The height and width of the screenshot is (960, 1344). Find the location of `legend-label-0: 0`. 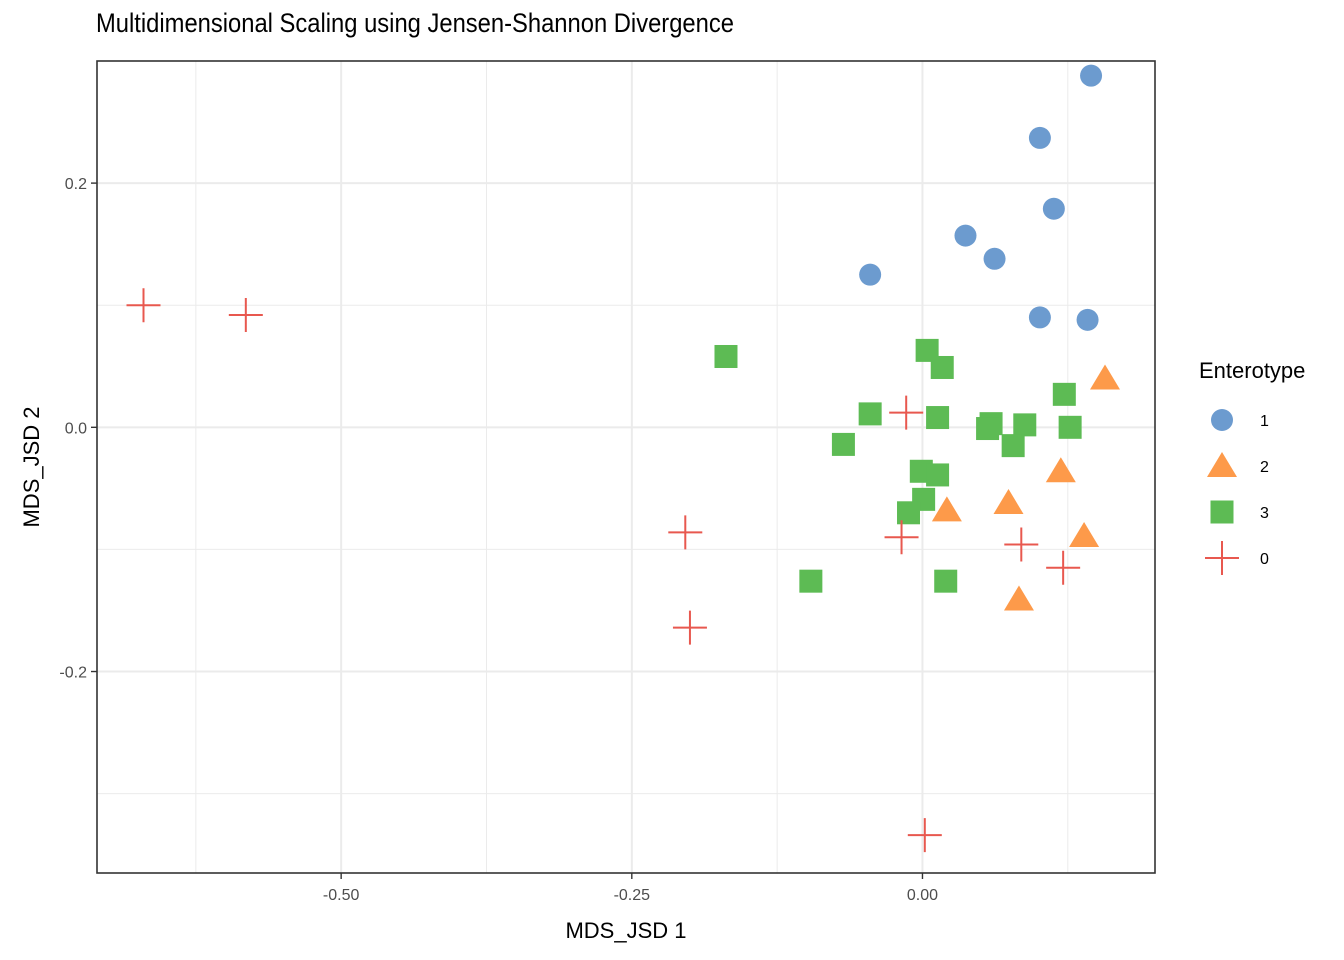

legend-label-0: 0 is located at coordinates (1264, 559).